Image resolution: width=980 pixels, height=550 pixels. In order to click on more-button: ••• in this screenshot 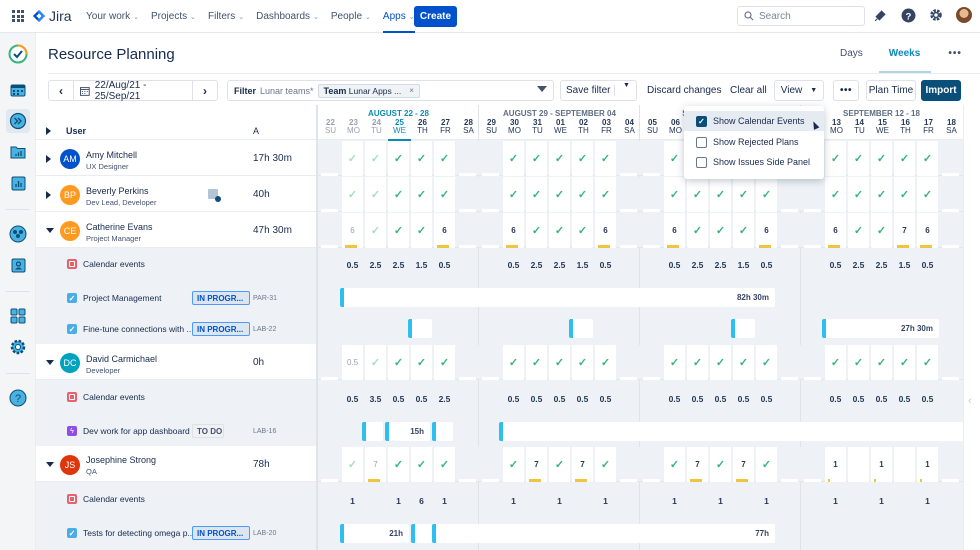, I will do `click(846, 90)`.